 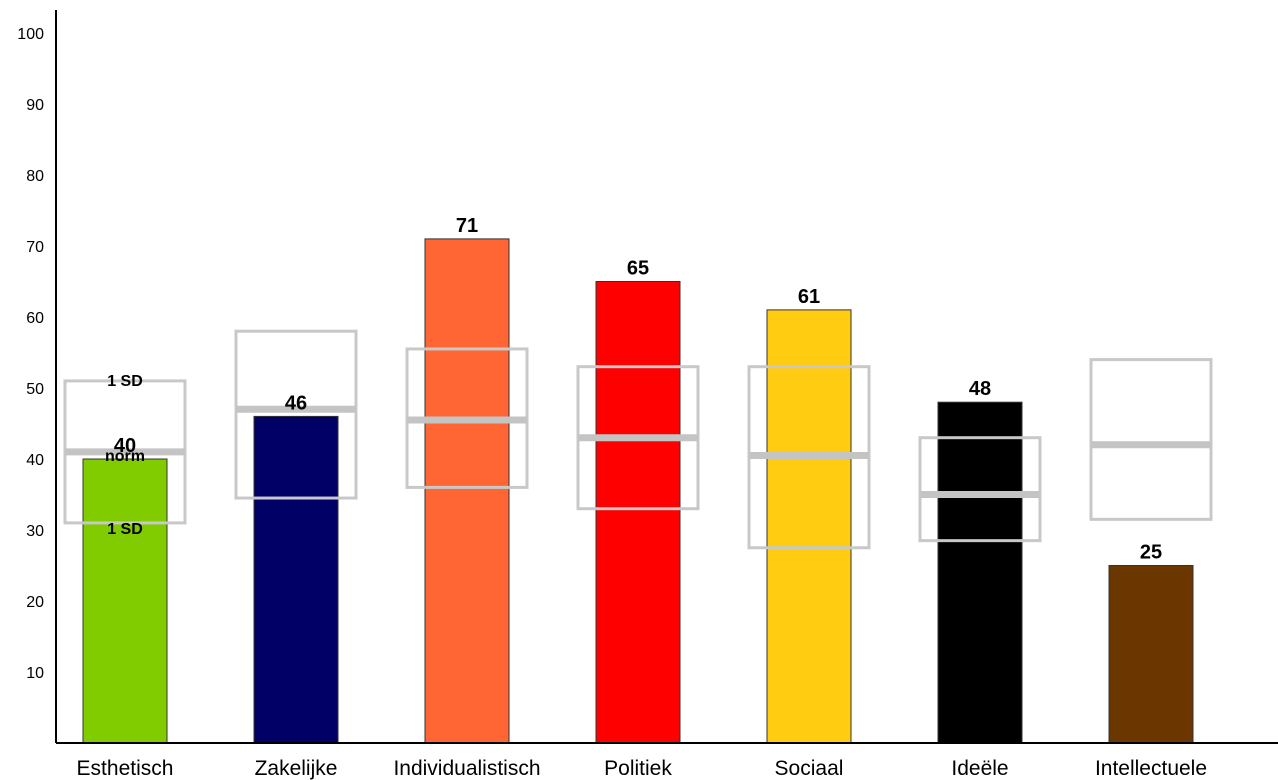 What do you see at coordinates (980, 389) in the screenshot?
I see `value-label: 48` at bounding box center [980, 389].